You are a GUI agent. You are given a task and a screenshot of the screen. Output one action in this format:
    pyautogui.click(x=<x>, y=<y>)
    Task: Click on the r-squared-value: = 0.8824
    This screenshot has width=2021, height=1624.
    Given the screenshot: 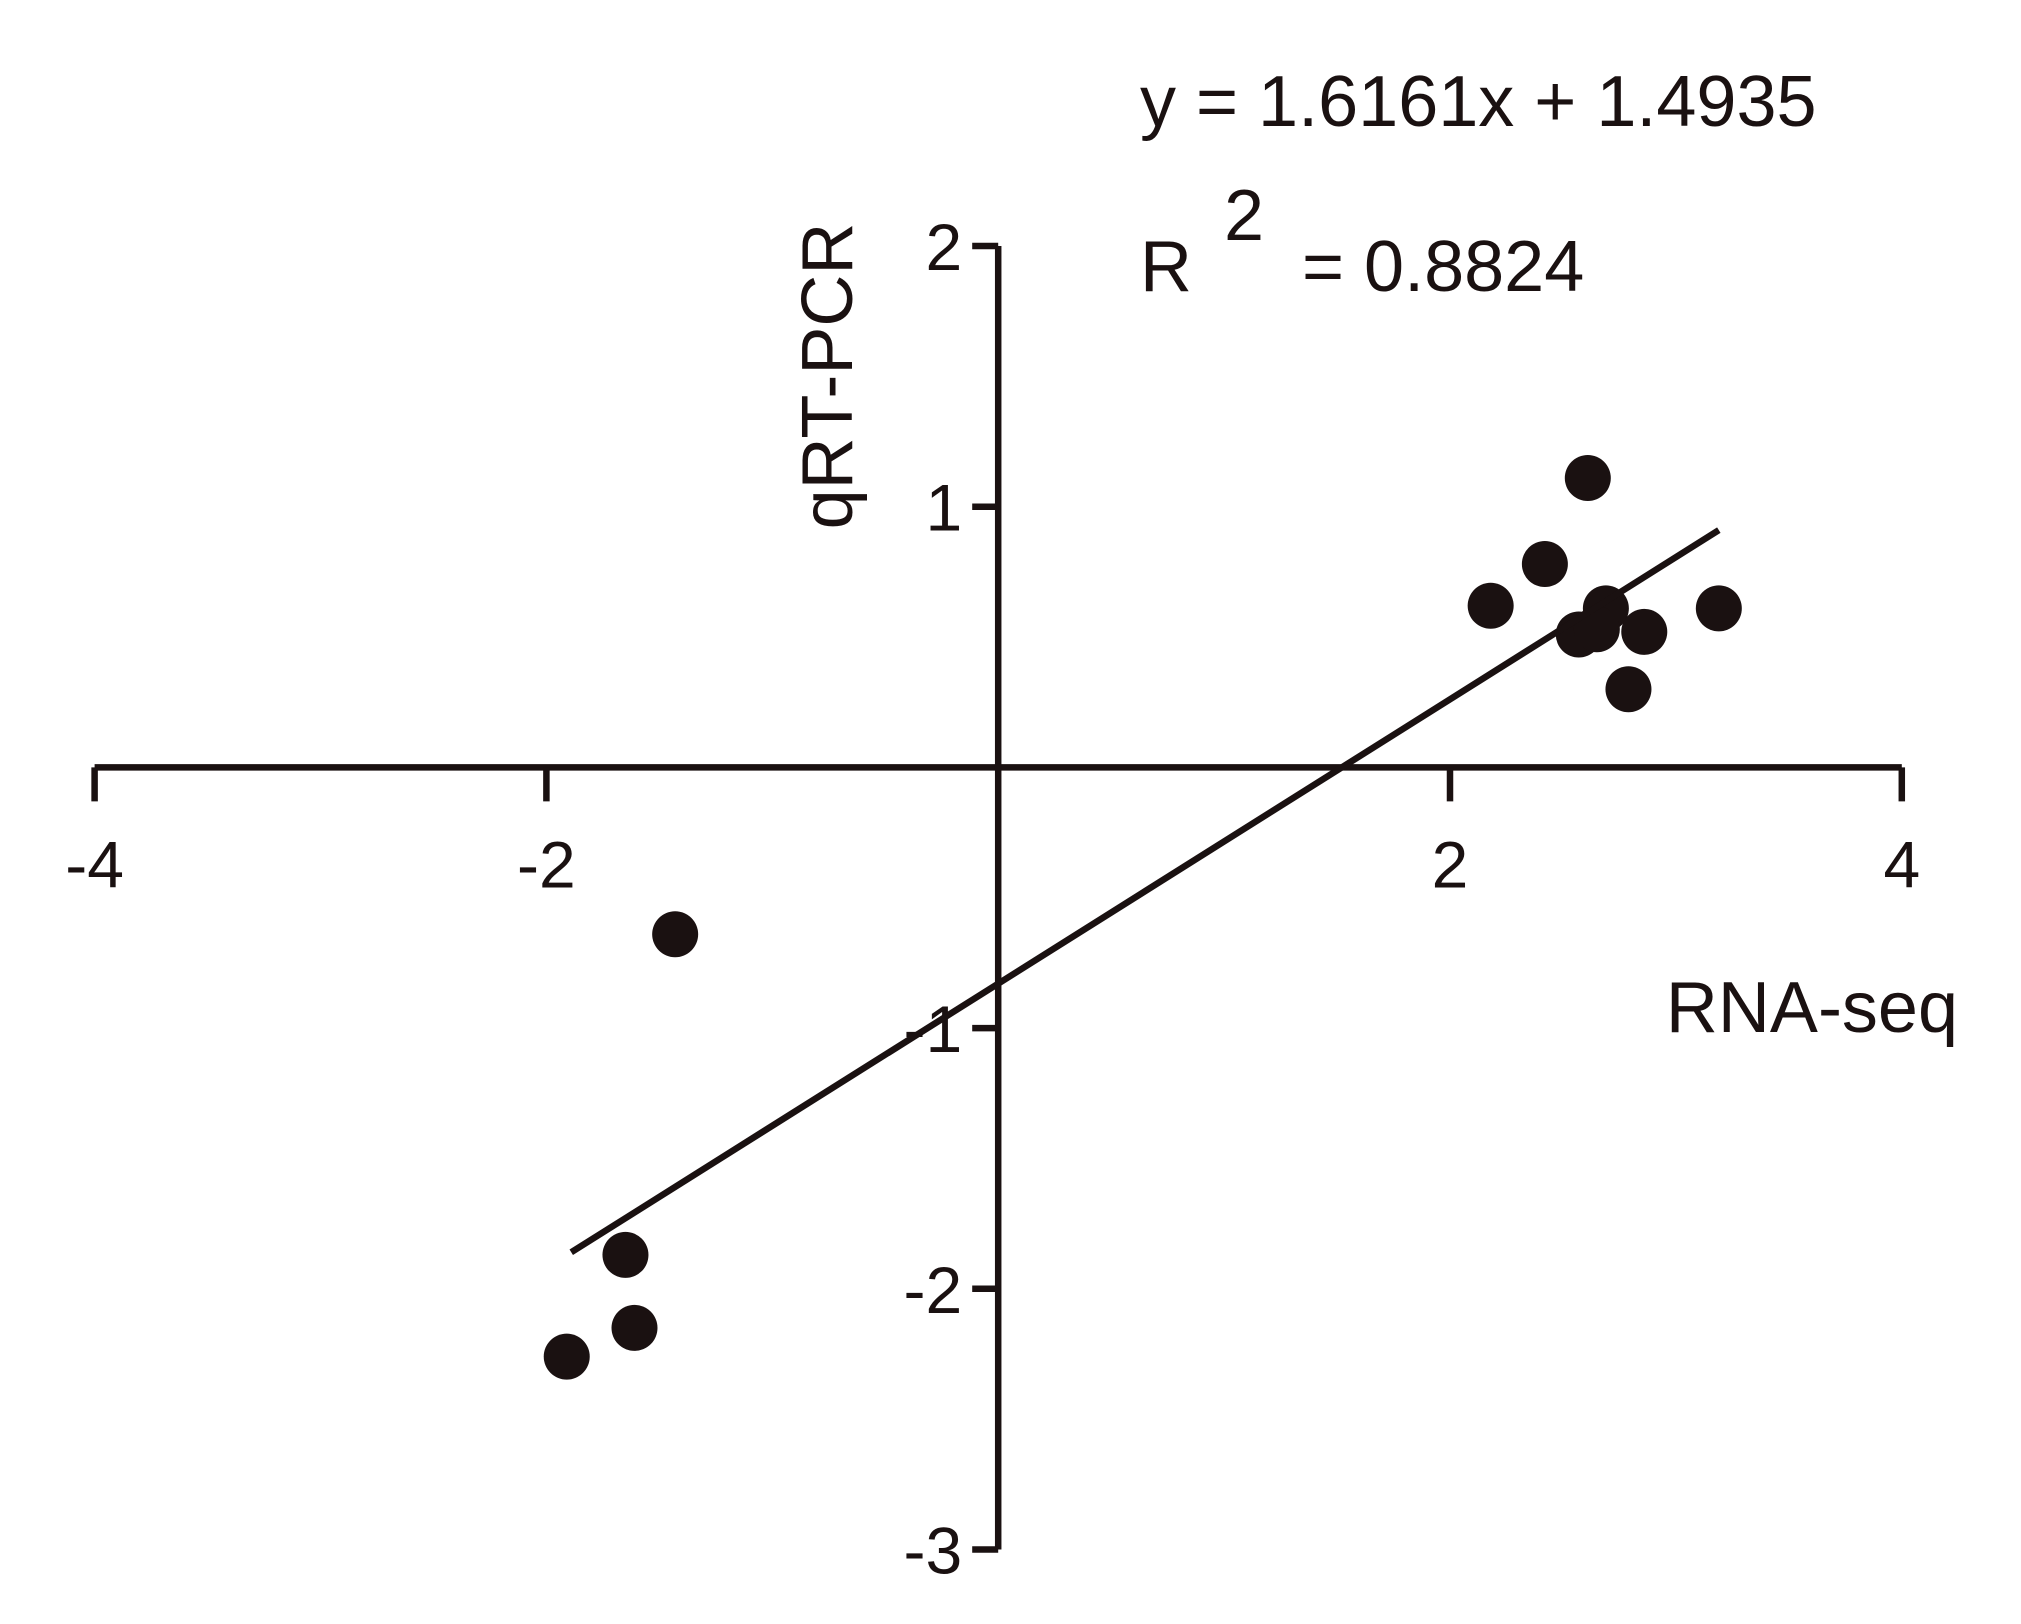 What is the action you would take?
    pyautogui.click(x=1443, y=267)
    